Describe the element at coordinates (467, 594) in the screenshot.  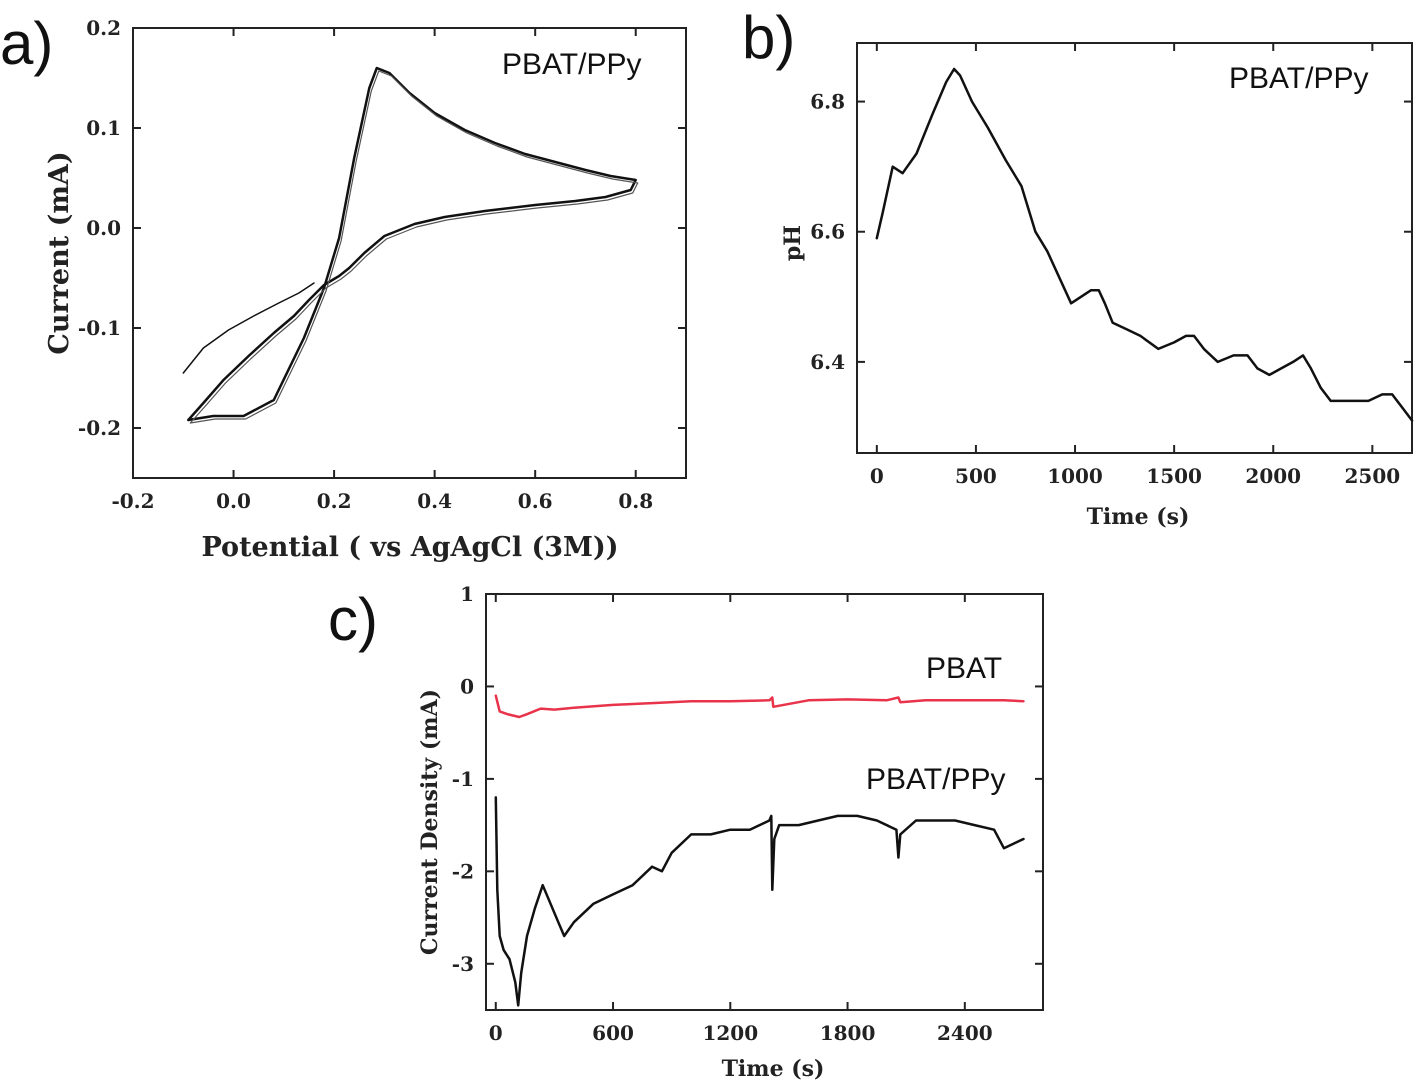
I see `panel-c-y-tick-label: 1` at that location.